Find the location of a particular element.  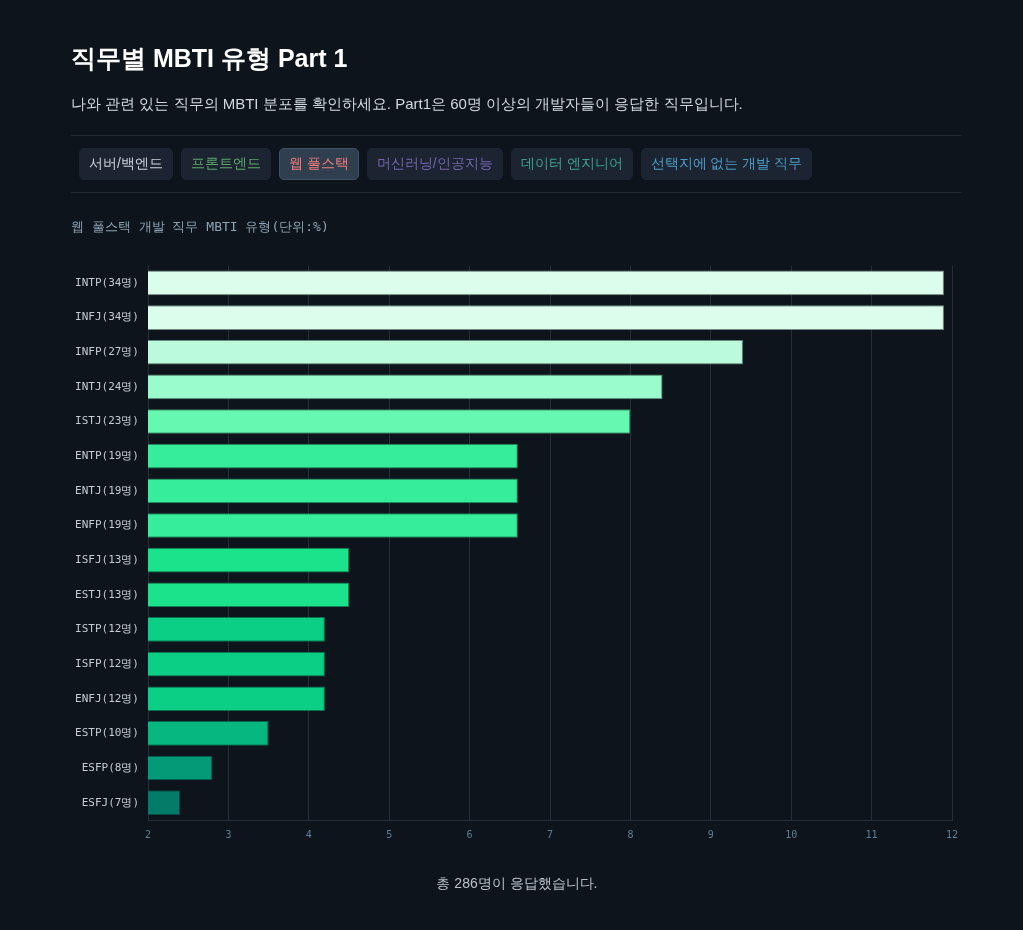

y-tick-label: INTP(34명) is located at coordinates (107, 282).